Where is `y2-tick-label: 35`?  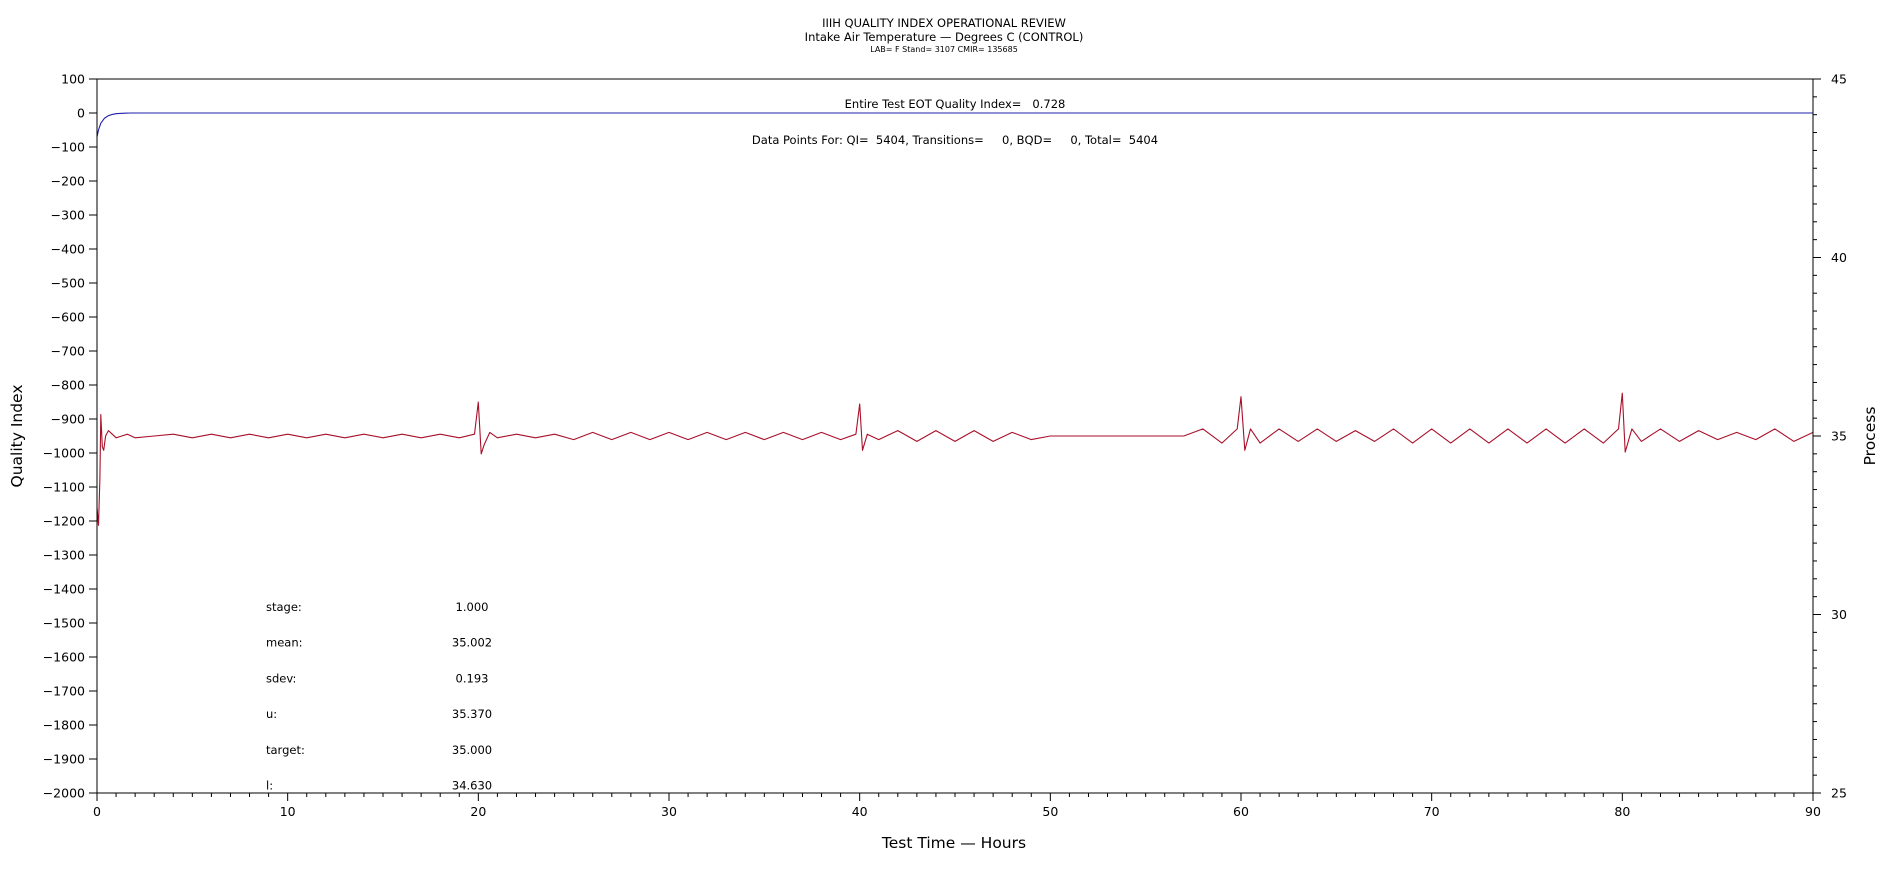
y2-tick-label: 35 is located at coordinates (1839, 436).